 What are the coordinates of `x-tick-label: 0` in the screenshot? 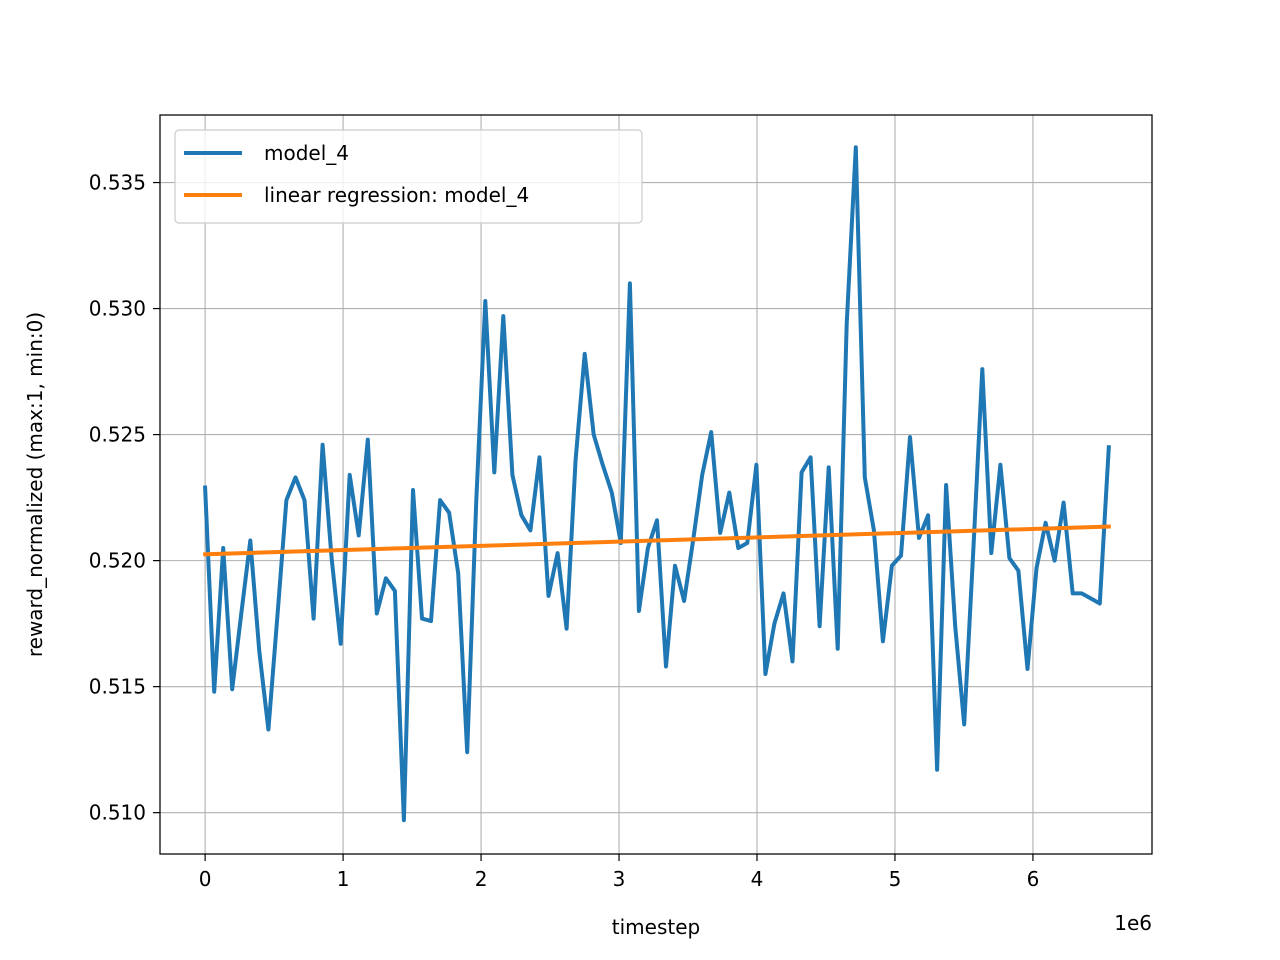 It's located at (205, 879).